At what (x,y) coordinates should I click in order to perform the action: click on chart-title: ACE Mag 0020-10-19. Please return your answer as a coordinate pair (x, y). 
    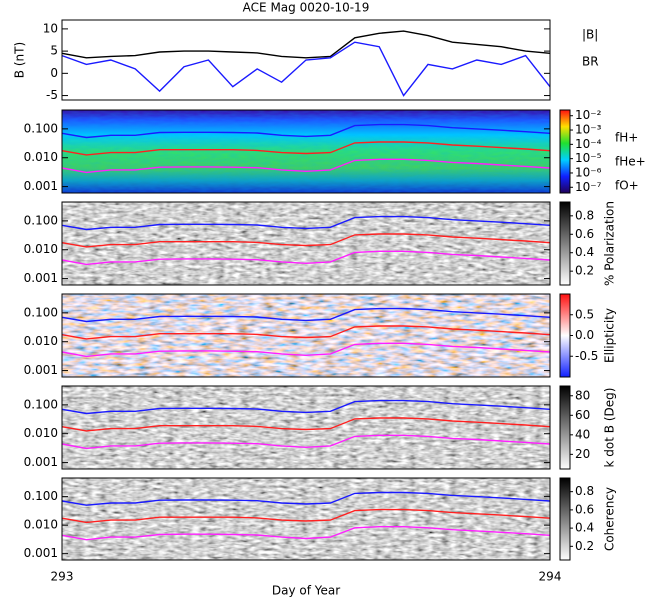
    Looking at the image, I should click on (306, 8).